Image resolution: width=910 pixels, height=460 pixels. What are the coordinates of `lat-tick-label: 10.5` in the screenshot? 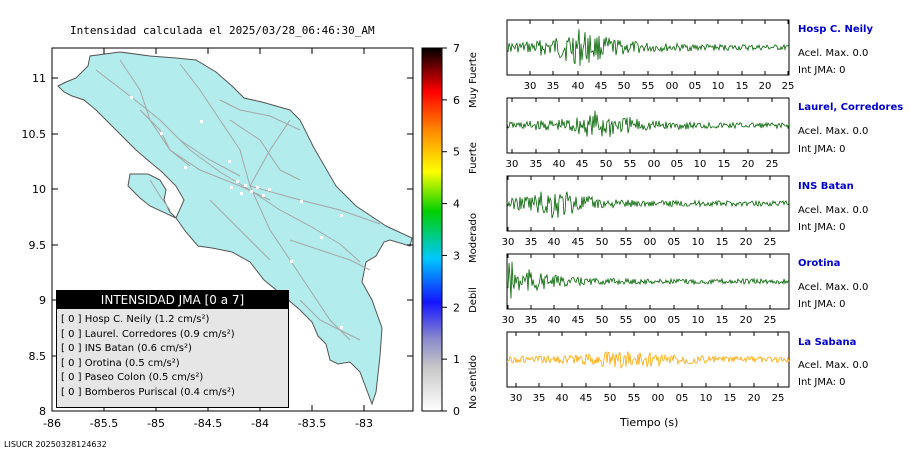 It's located at (34, 134).